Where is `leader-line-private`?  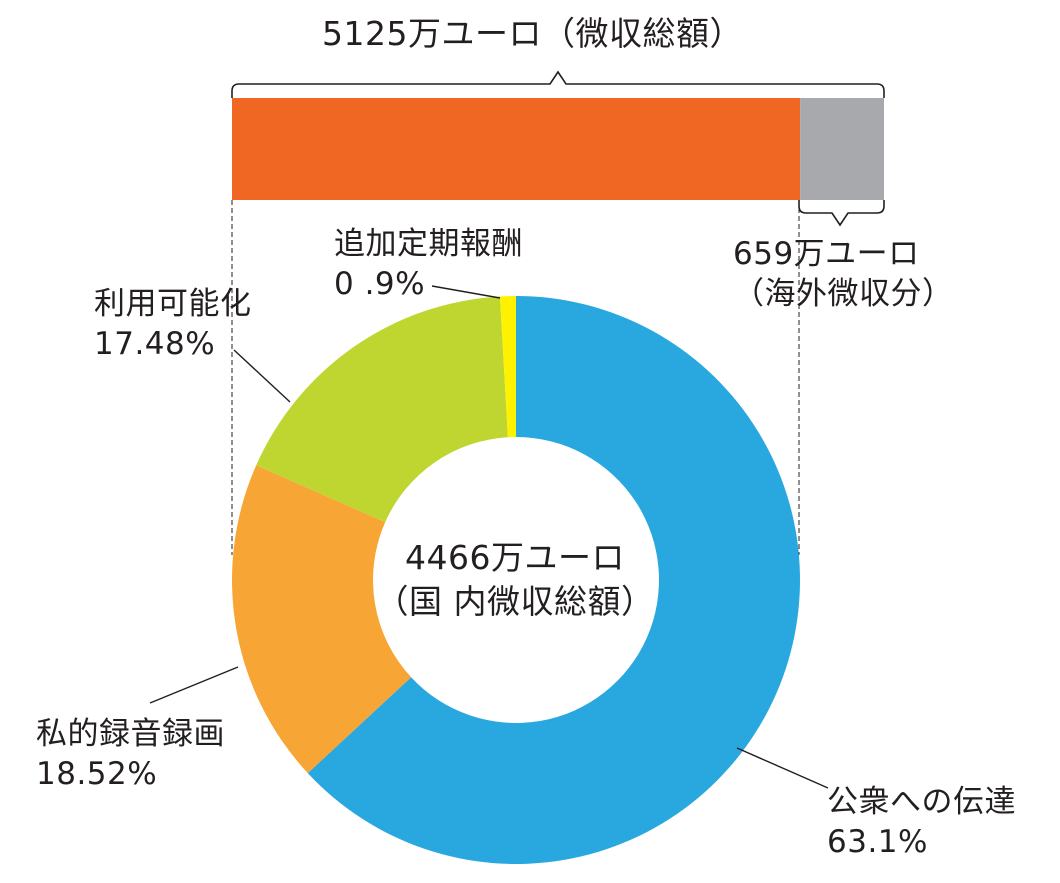
leader-line-private is located at coordinates (194, 685).